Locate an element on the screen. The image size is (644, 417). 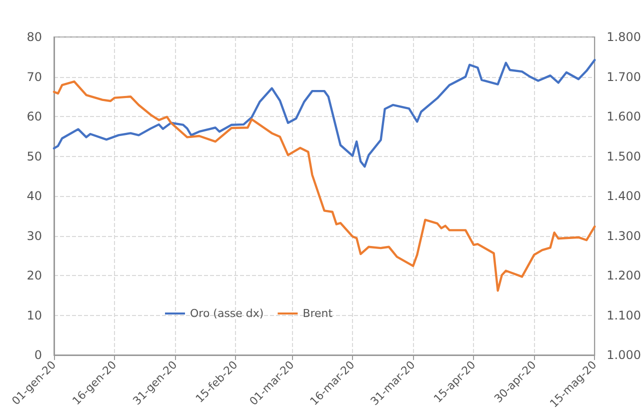
y-tick-label: 80 is located at coordinates (34, 37).